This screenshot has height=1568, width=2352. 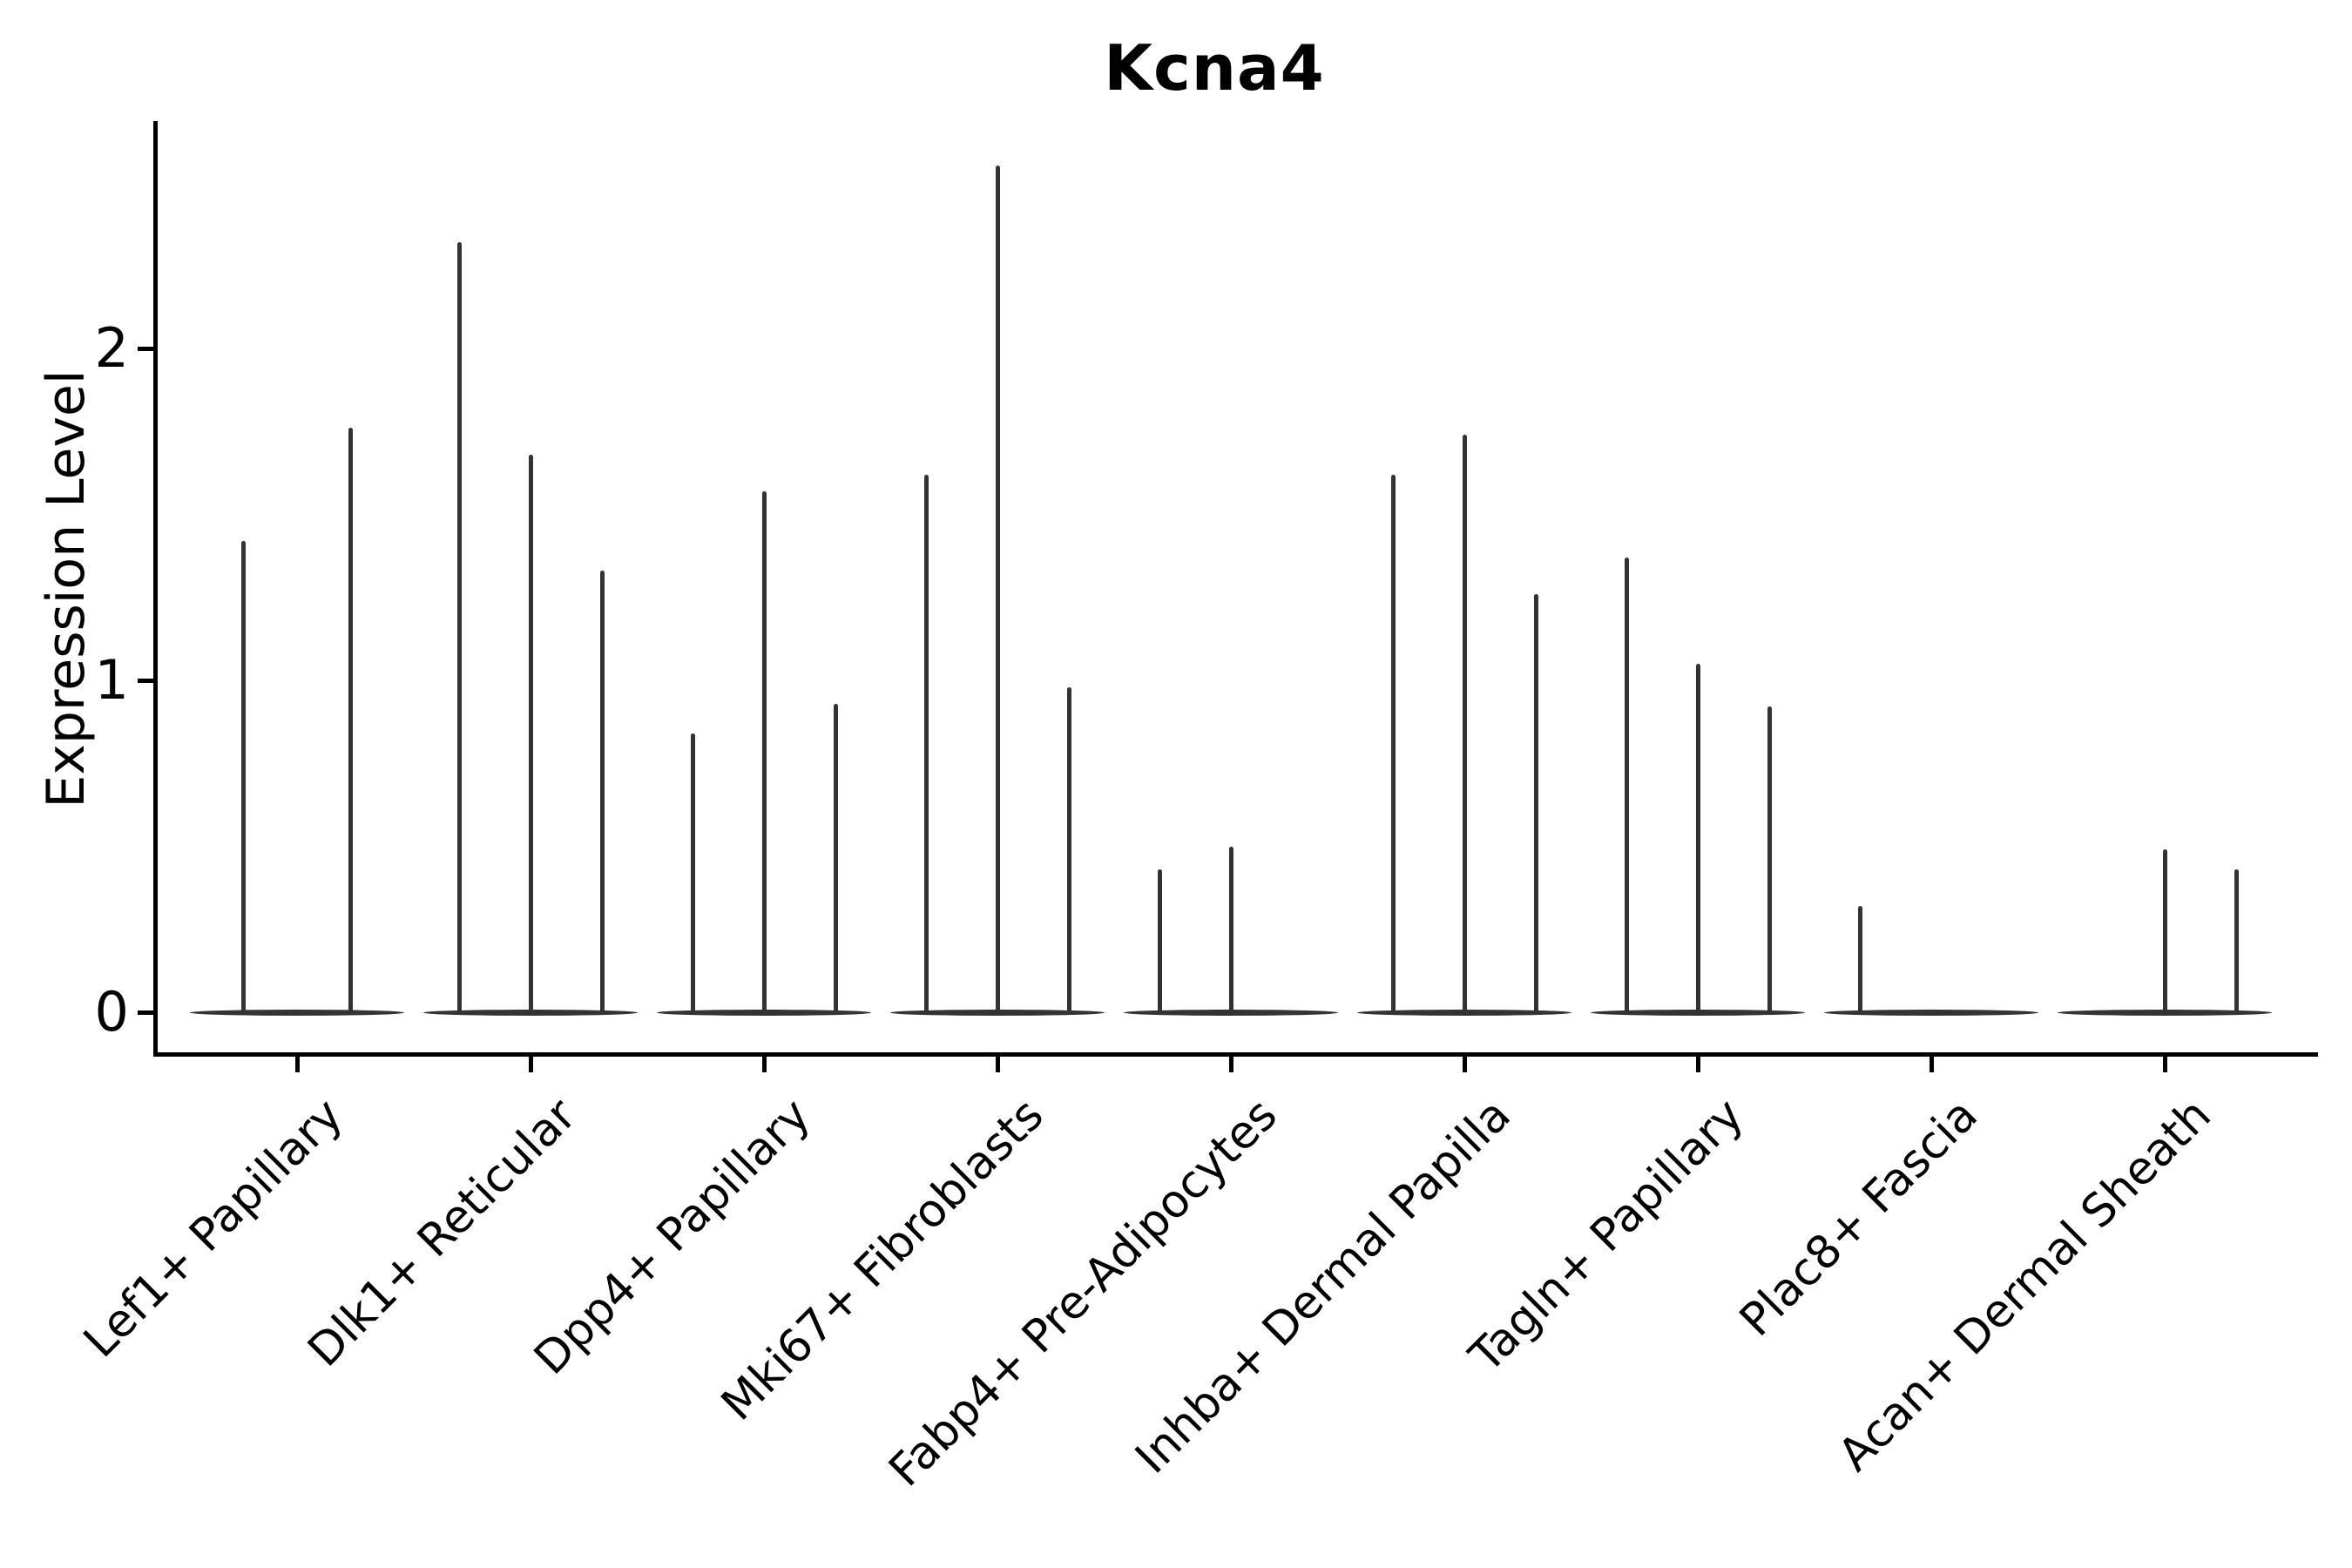 I want to click on chart-title: Kcna4, so click(x=1214, y=68).